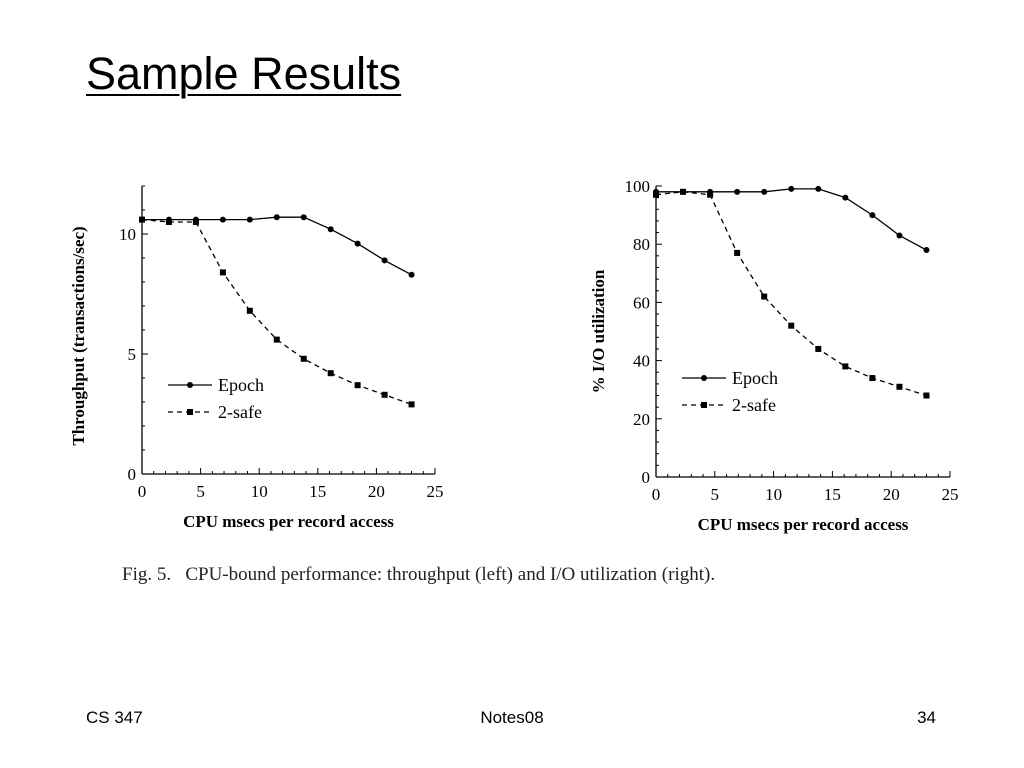  Describe the element at coordinates (641, 419) in the screenshot. I see `y-tick-label: 20` at that location.